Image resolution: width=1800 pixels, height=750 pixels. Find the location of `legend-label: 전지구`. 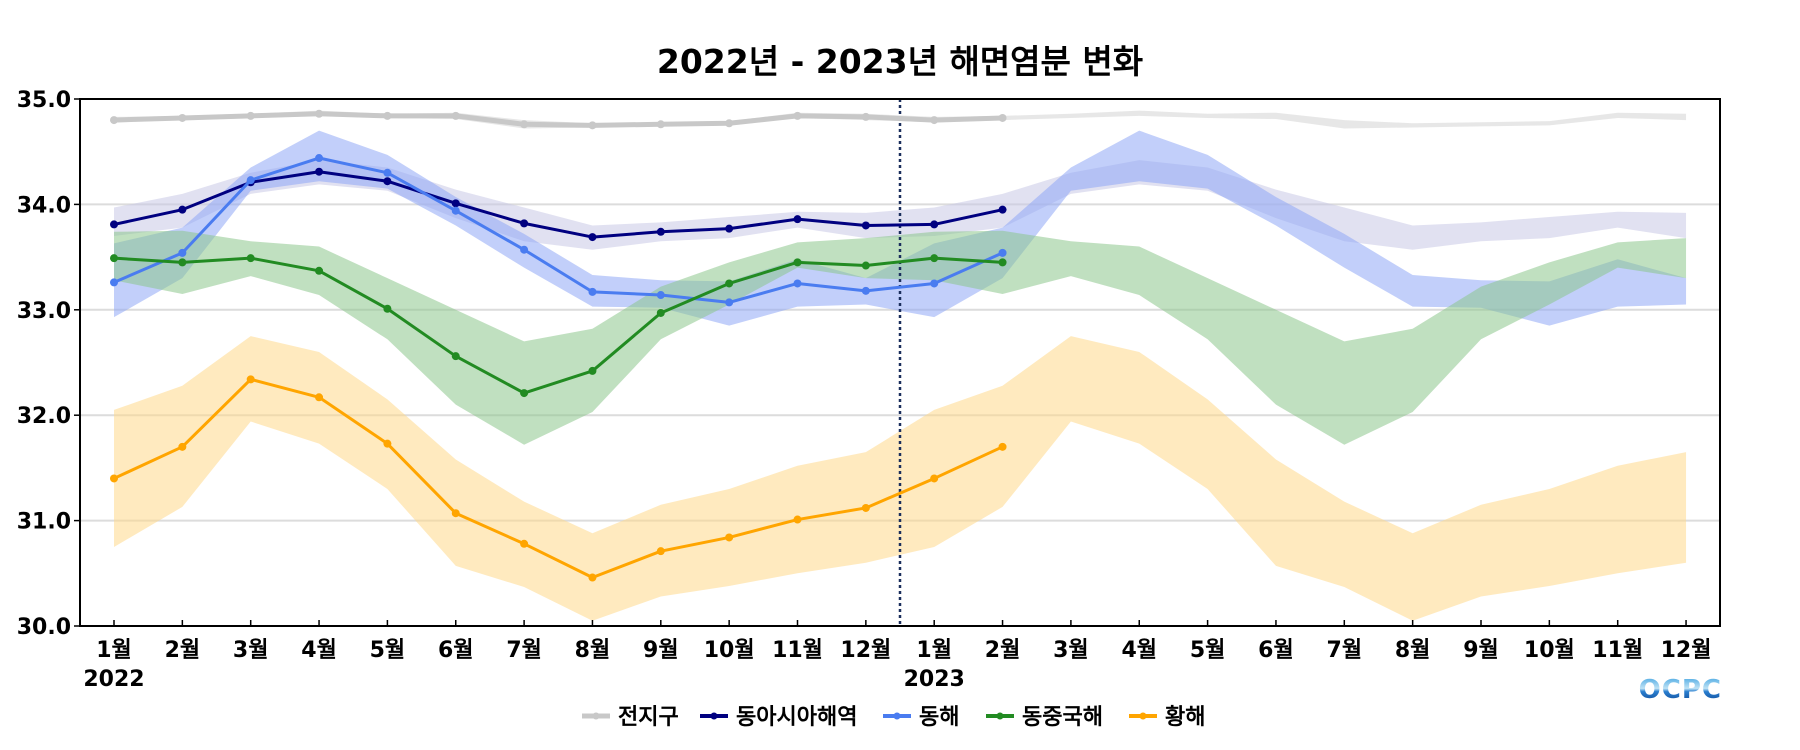

legend-label: 전지구 is located at coordinates (648, 717).